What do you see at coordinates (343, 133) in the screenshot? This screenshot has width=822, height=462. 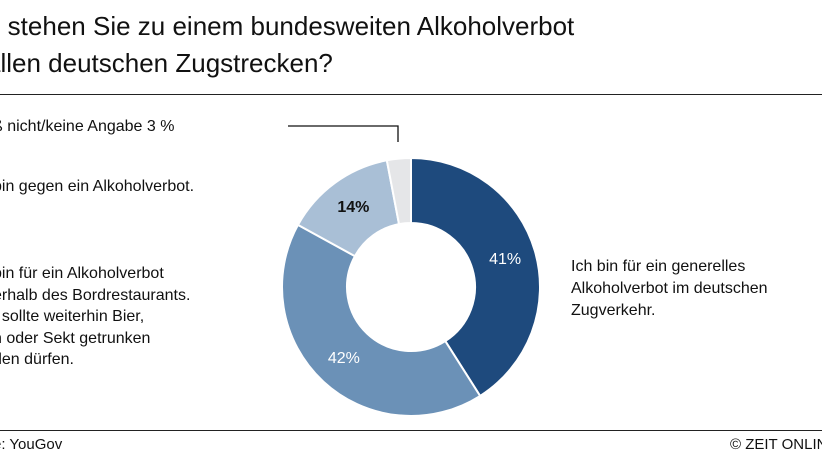 I see `noinfo-leader-line` at bounding box center [343, 133].